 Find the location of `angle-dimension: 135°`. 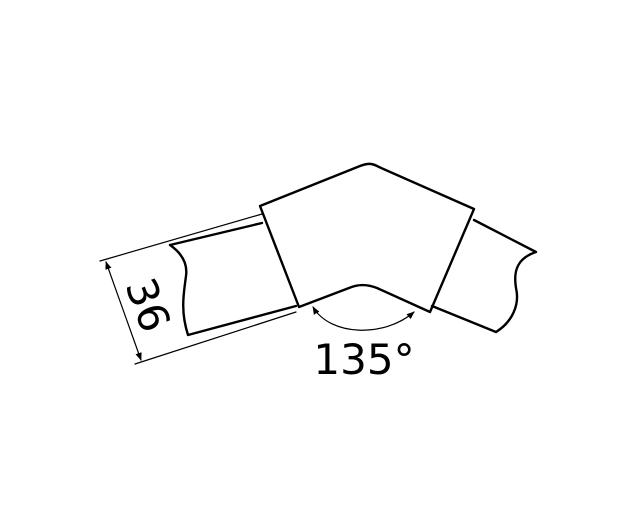

angle-dimension: 135° is located at coordinates (363, 345).